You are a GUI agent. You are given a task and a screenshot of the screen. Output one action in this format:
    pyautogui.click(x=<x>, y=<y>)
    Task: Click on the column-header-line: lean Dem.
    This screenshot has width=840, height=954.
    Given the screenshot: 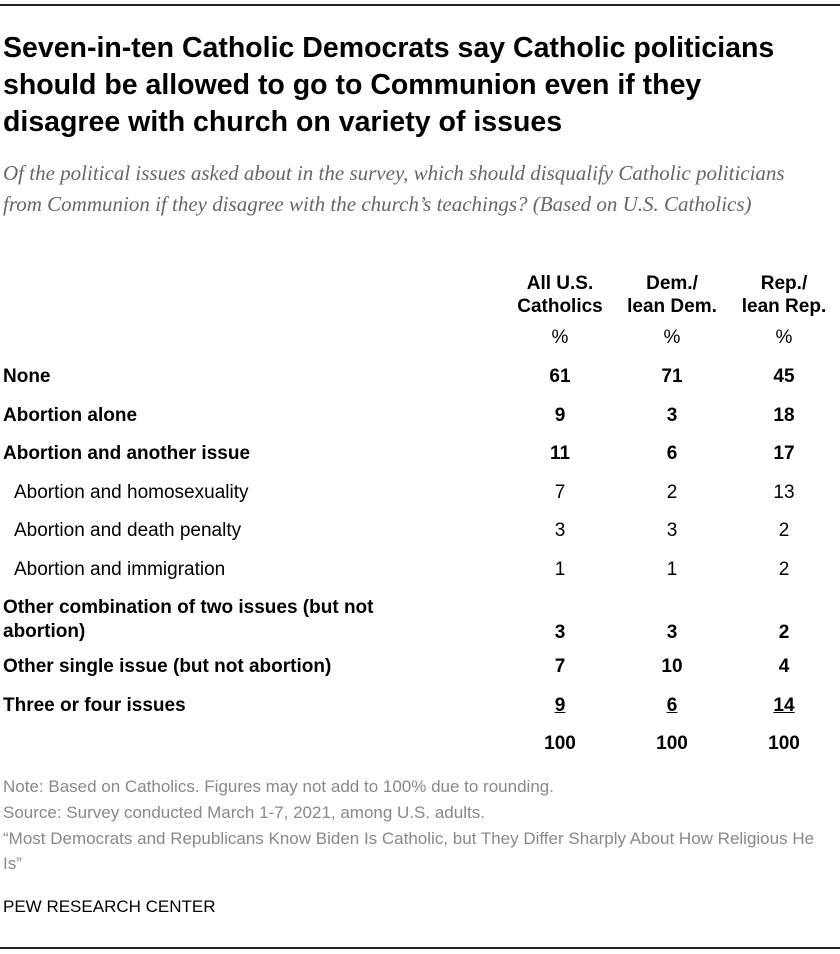 What is the action you would take?
    pyautogui.click(x=672, y=306)
    